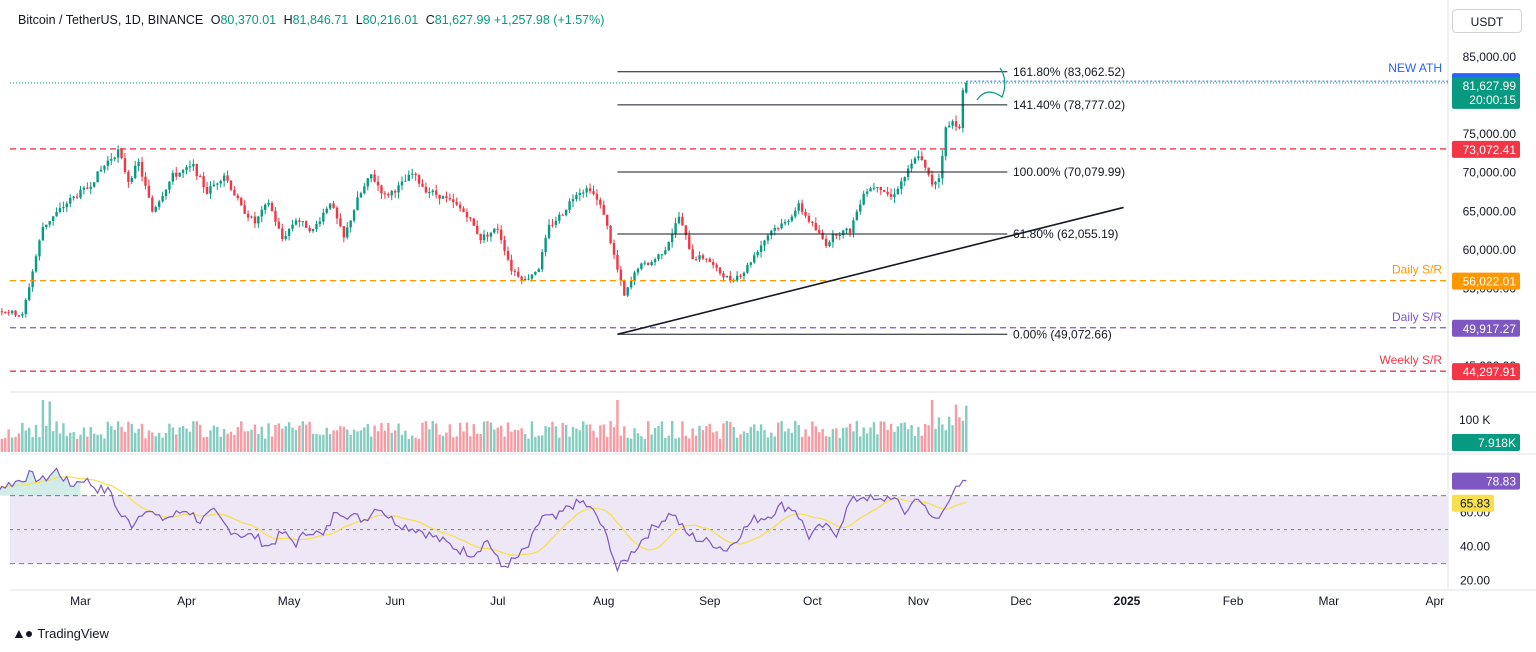 The height and width of the screenshot is (652, 1536). What do you see at coordinates (991, 84) in the screenshot?
I see `projection-arrow-icon` at bounding box center [991, 84].